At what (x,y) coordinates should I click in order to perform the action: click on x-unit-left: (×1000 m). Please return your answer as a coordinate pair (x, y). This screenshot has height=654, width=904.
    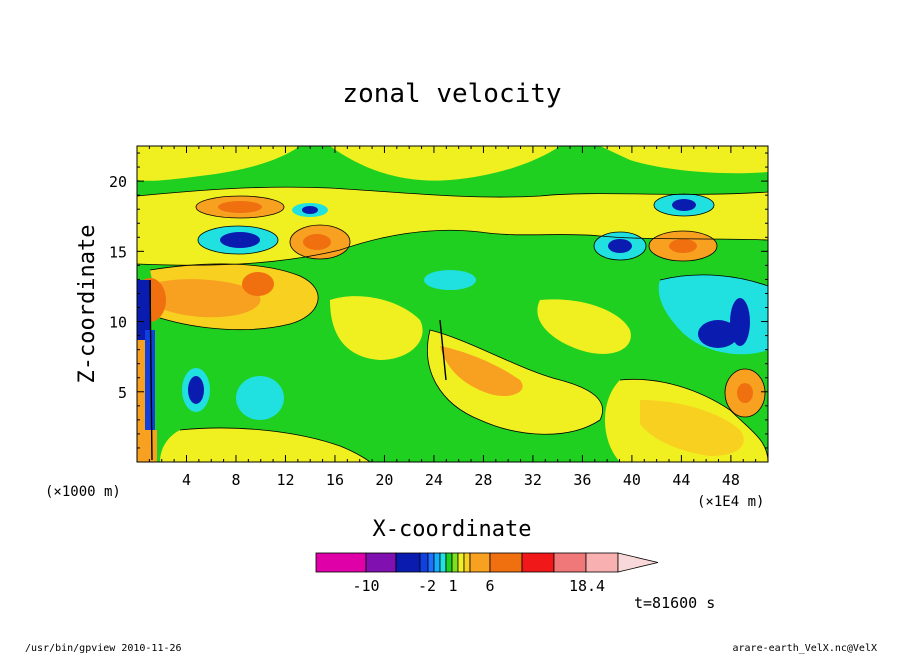
    Looking at the image, I should click on (83, 492).